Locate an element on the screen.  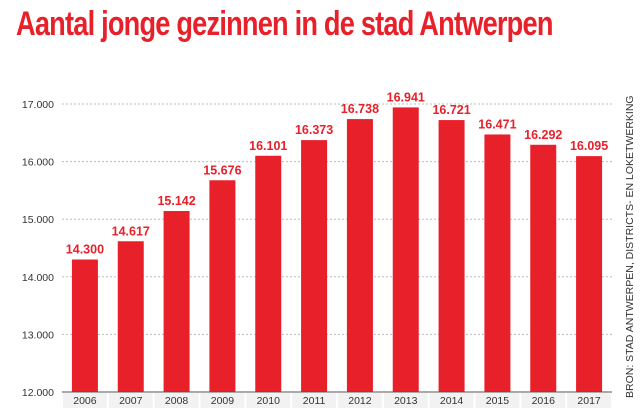
bar-2011 is located at coordinates (314, 266).